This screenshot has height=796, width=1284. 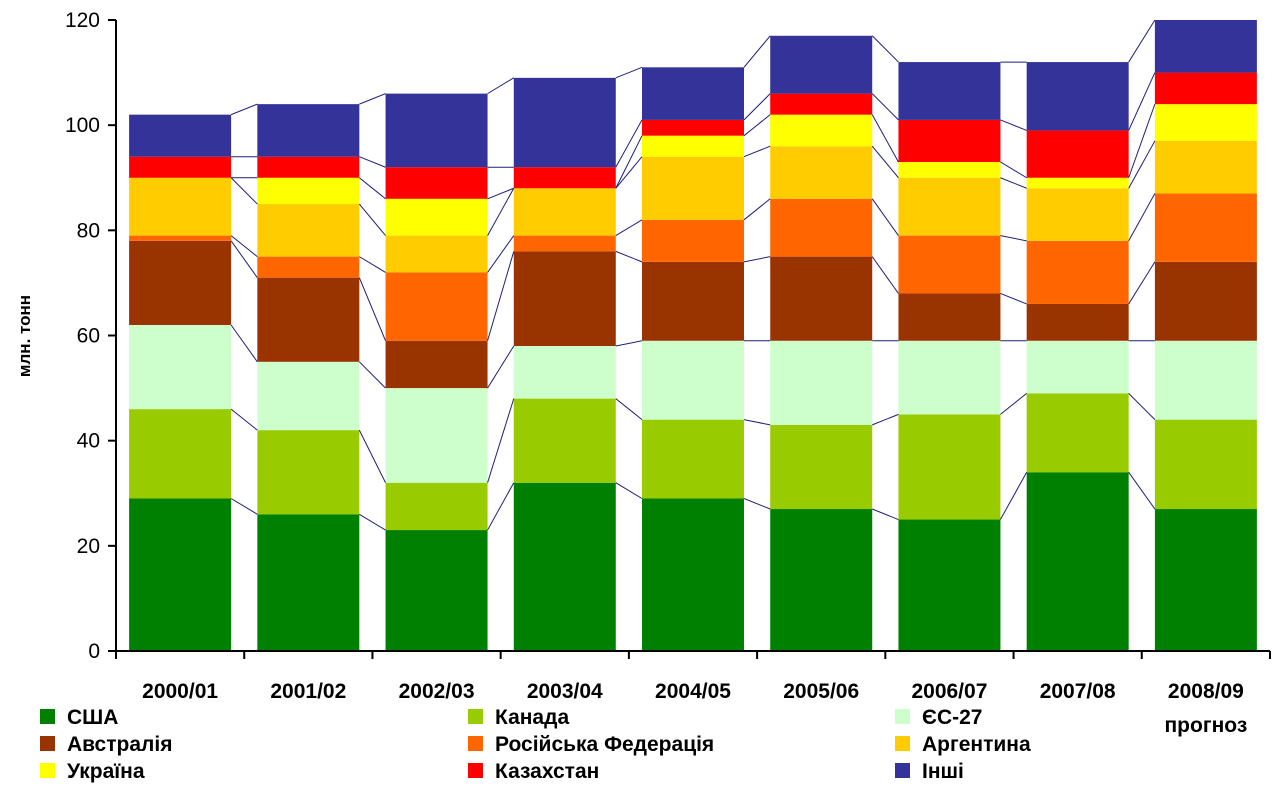 I want to click on y-tick-label: 60, so click(x=88, y=336).